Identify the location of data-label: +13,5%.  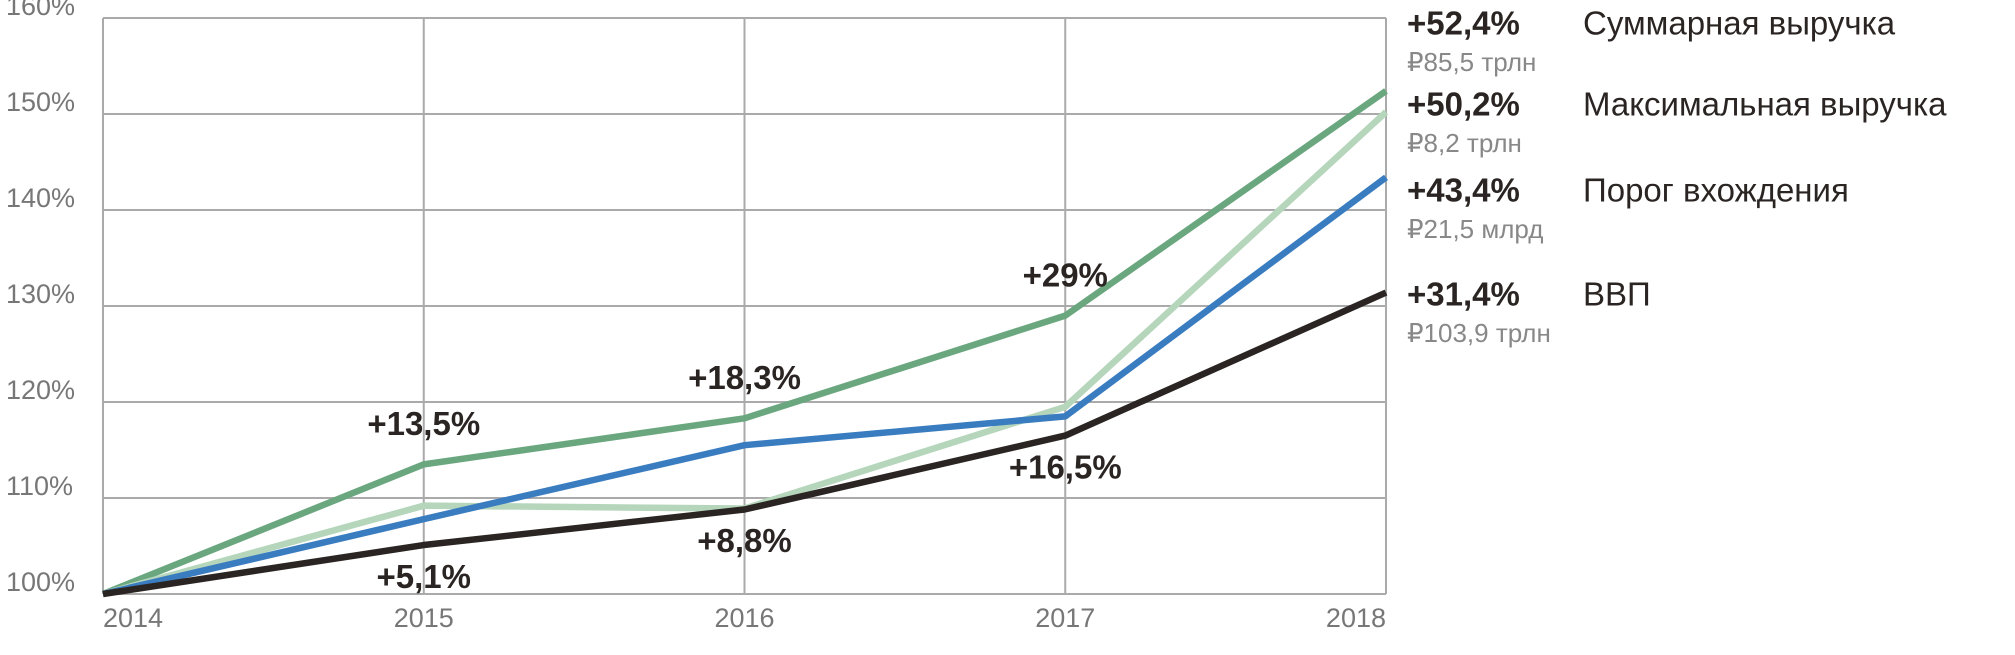
(423, 423).